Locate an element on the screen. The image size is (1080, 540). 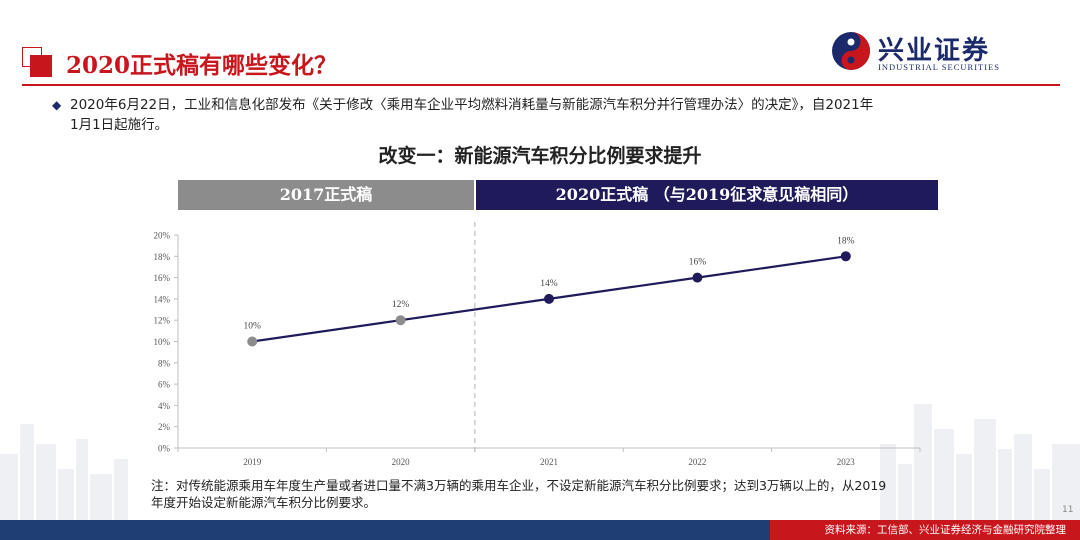
y-tick-label: 6% is located at coordinates (164, 385).